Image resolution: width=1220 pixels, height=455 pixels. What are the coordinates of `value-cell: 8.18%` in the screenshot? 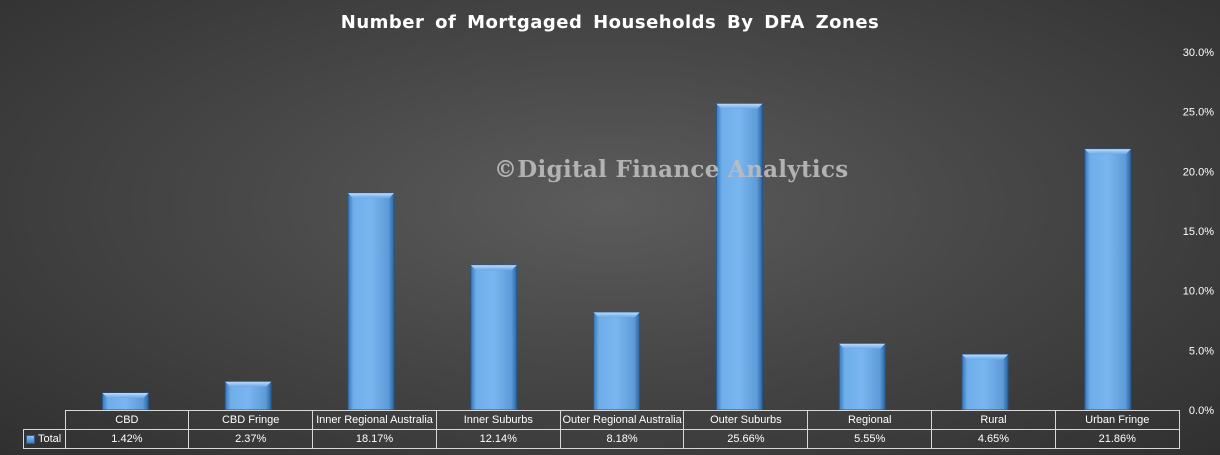 It's located at (622, 439).